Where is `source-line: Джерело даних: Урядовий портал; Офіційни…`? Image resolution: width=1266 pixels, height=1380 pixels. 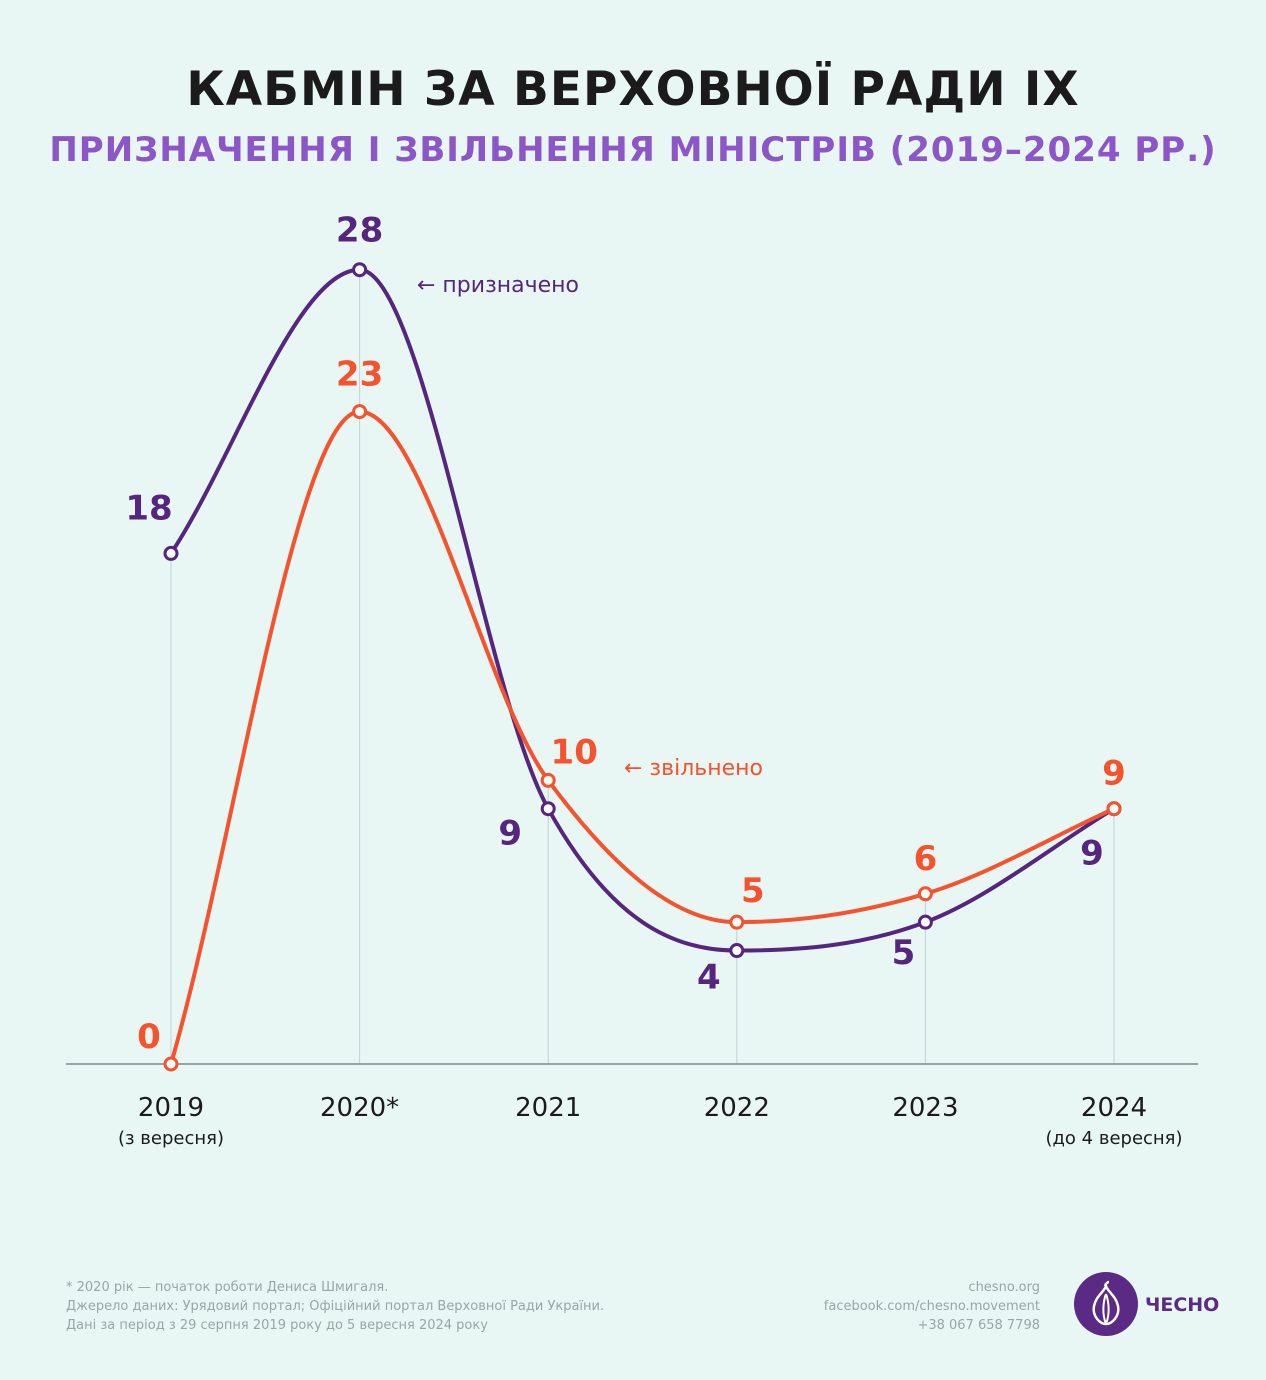
source-line: Джерело даних: Урядовий портал; Офіційни… is located at coordinates (335, 1306).